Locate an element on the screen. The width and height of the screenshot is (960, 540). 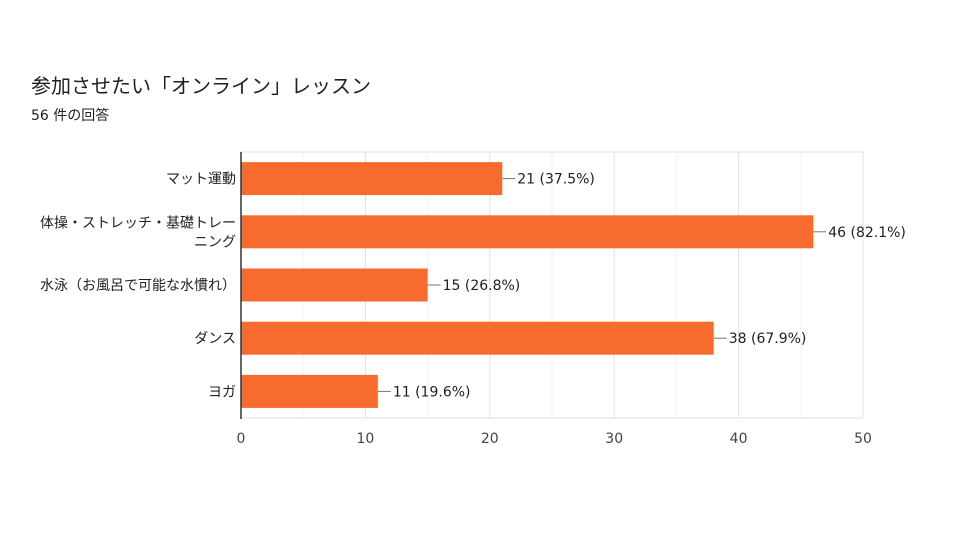
category-label: ヨガ is located at coordinates (222, 392).